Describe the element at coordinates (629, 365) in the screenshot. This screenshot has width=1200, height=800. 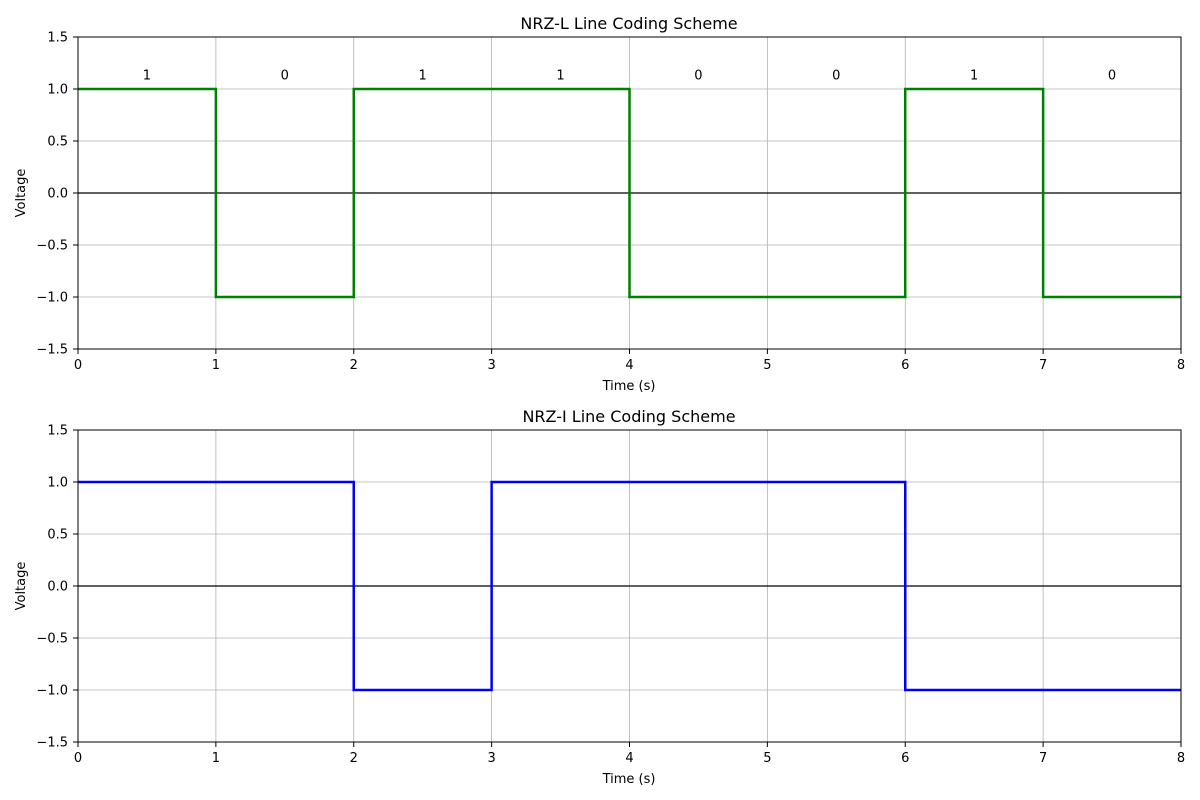
I see `nrz-l-x-tick-label: 4` at that location.